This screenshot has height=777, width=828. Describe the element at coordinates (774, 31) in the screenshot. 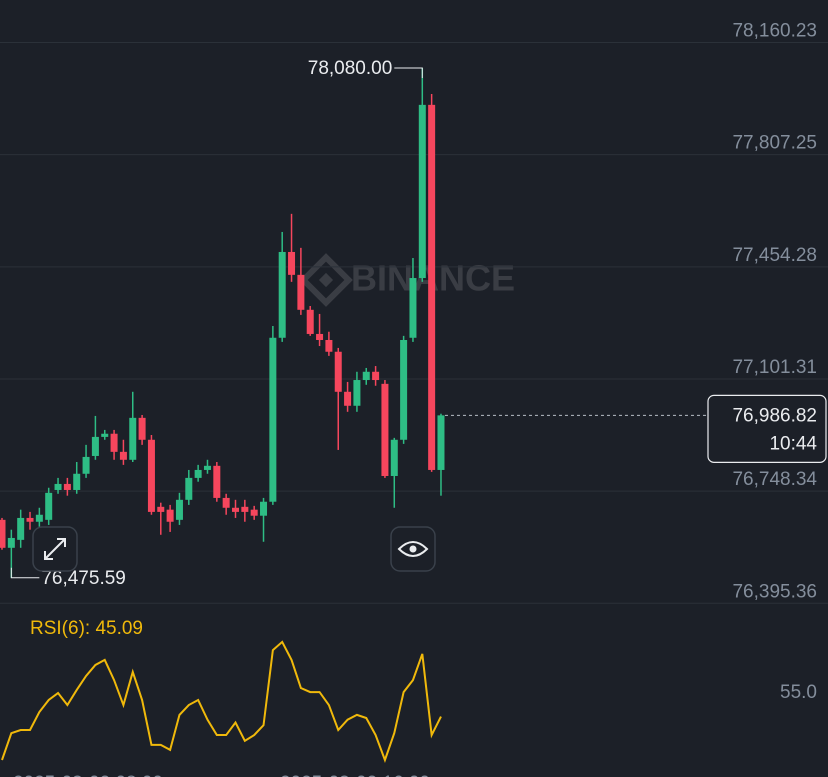

I see `y-tick-label: 78,160.23` at that location.